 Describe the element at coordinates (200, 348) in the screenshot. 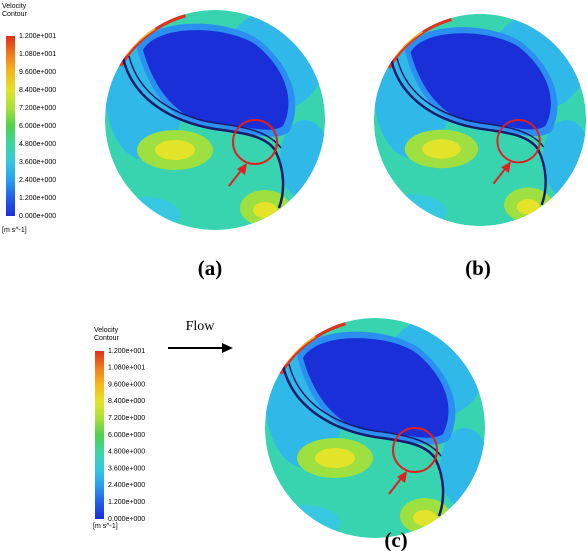

I see `flow-arrow` at that location.